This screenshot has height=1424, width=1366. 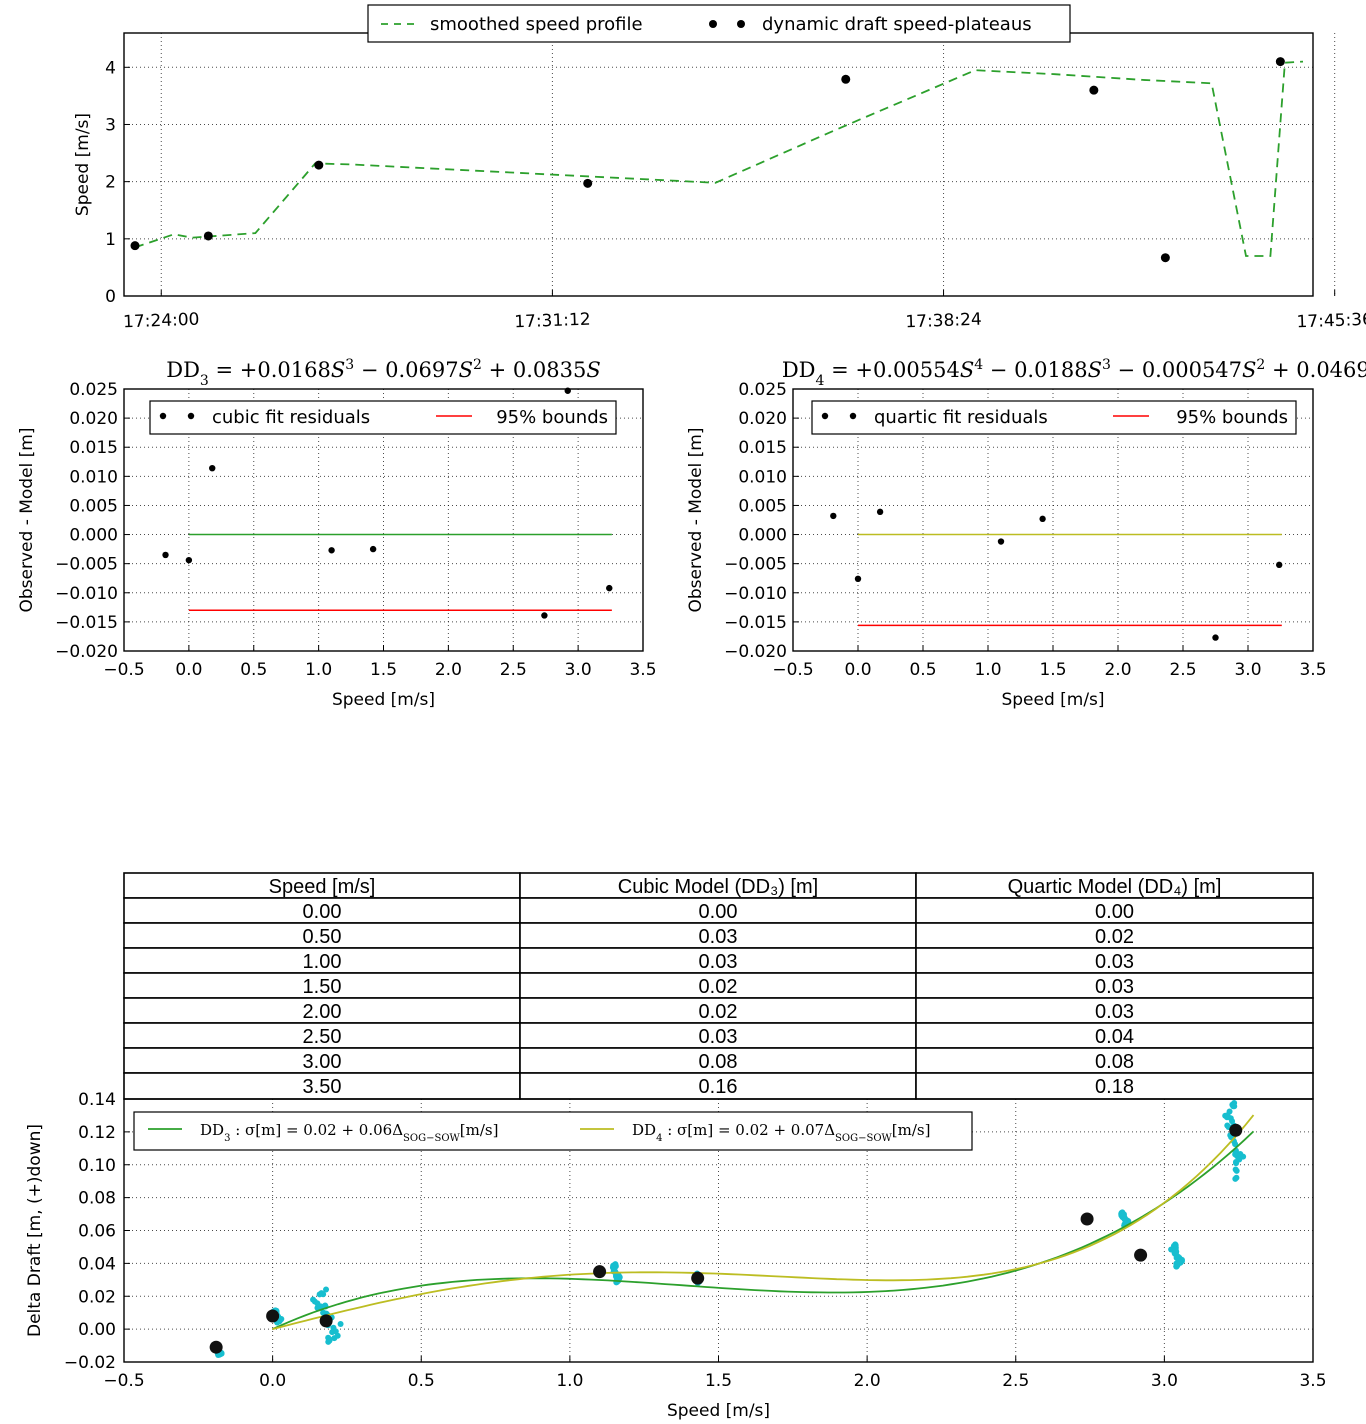 I want to click on legend-label: DD3 : σ[m] = 0.02 + 0.06ΔSOG−SOW[m/s], so click(x=349, y=1132).